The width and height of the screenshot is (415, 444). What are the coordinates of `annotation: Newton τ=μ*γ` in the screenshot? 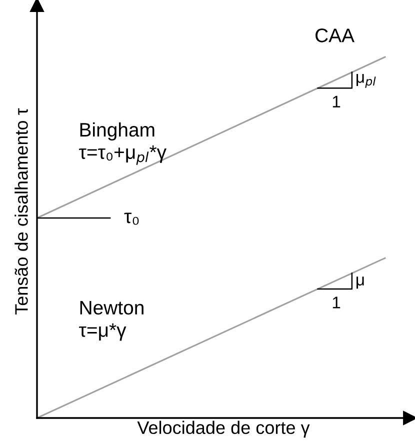 It's located at (111, 321).